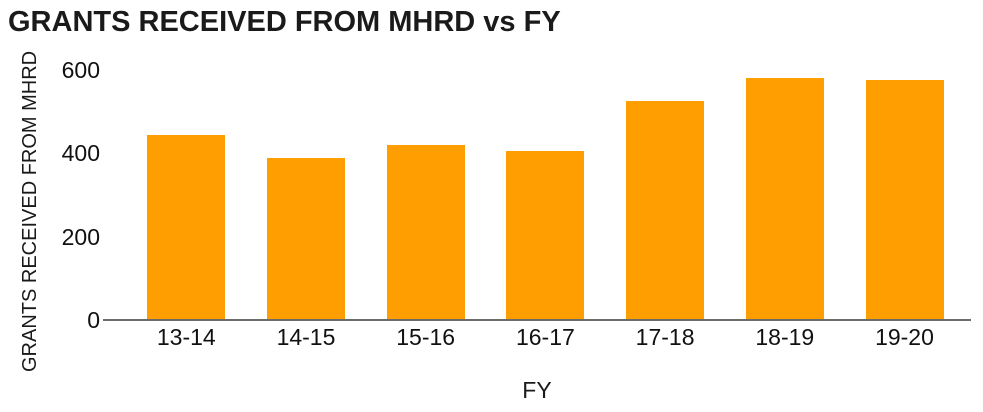  What do you see at coordinates (785, 337) in the screenshot?
I see `x-tick-label-18-19: 18-19` at bounding box center [785, 337].